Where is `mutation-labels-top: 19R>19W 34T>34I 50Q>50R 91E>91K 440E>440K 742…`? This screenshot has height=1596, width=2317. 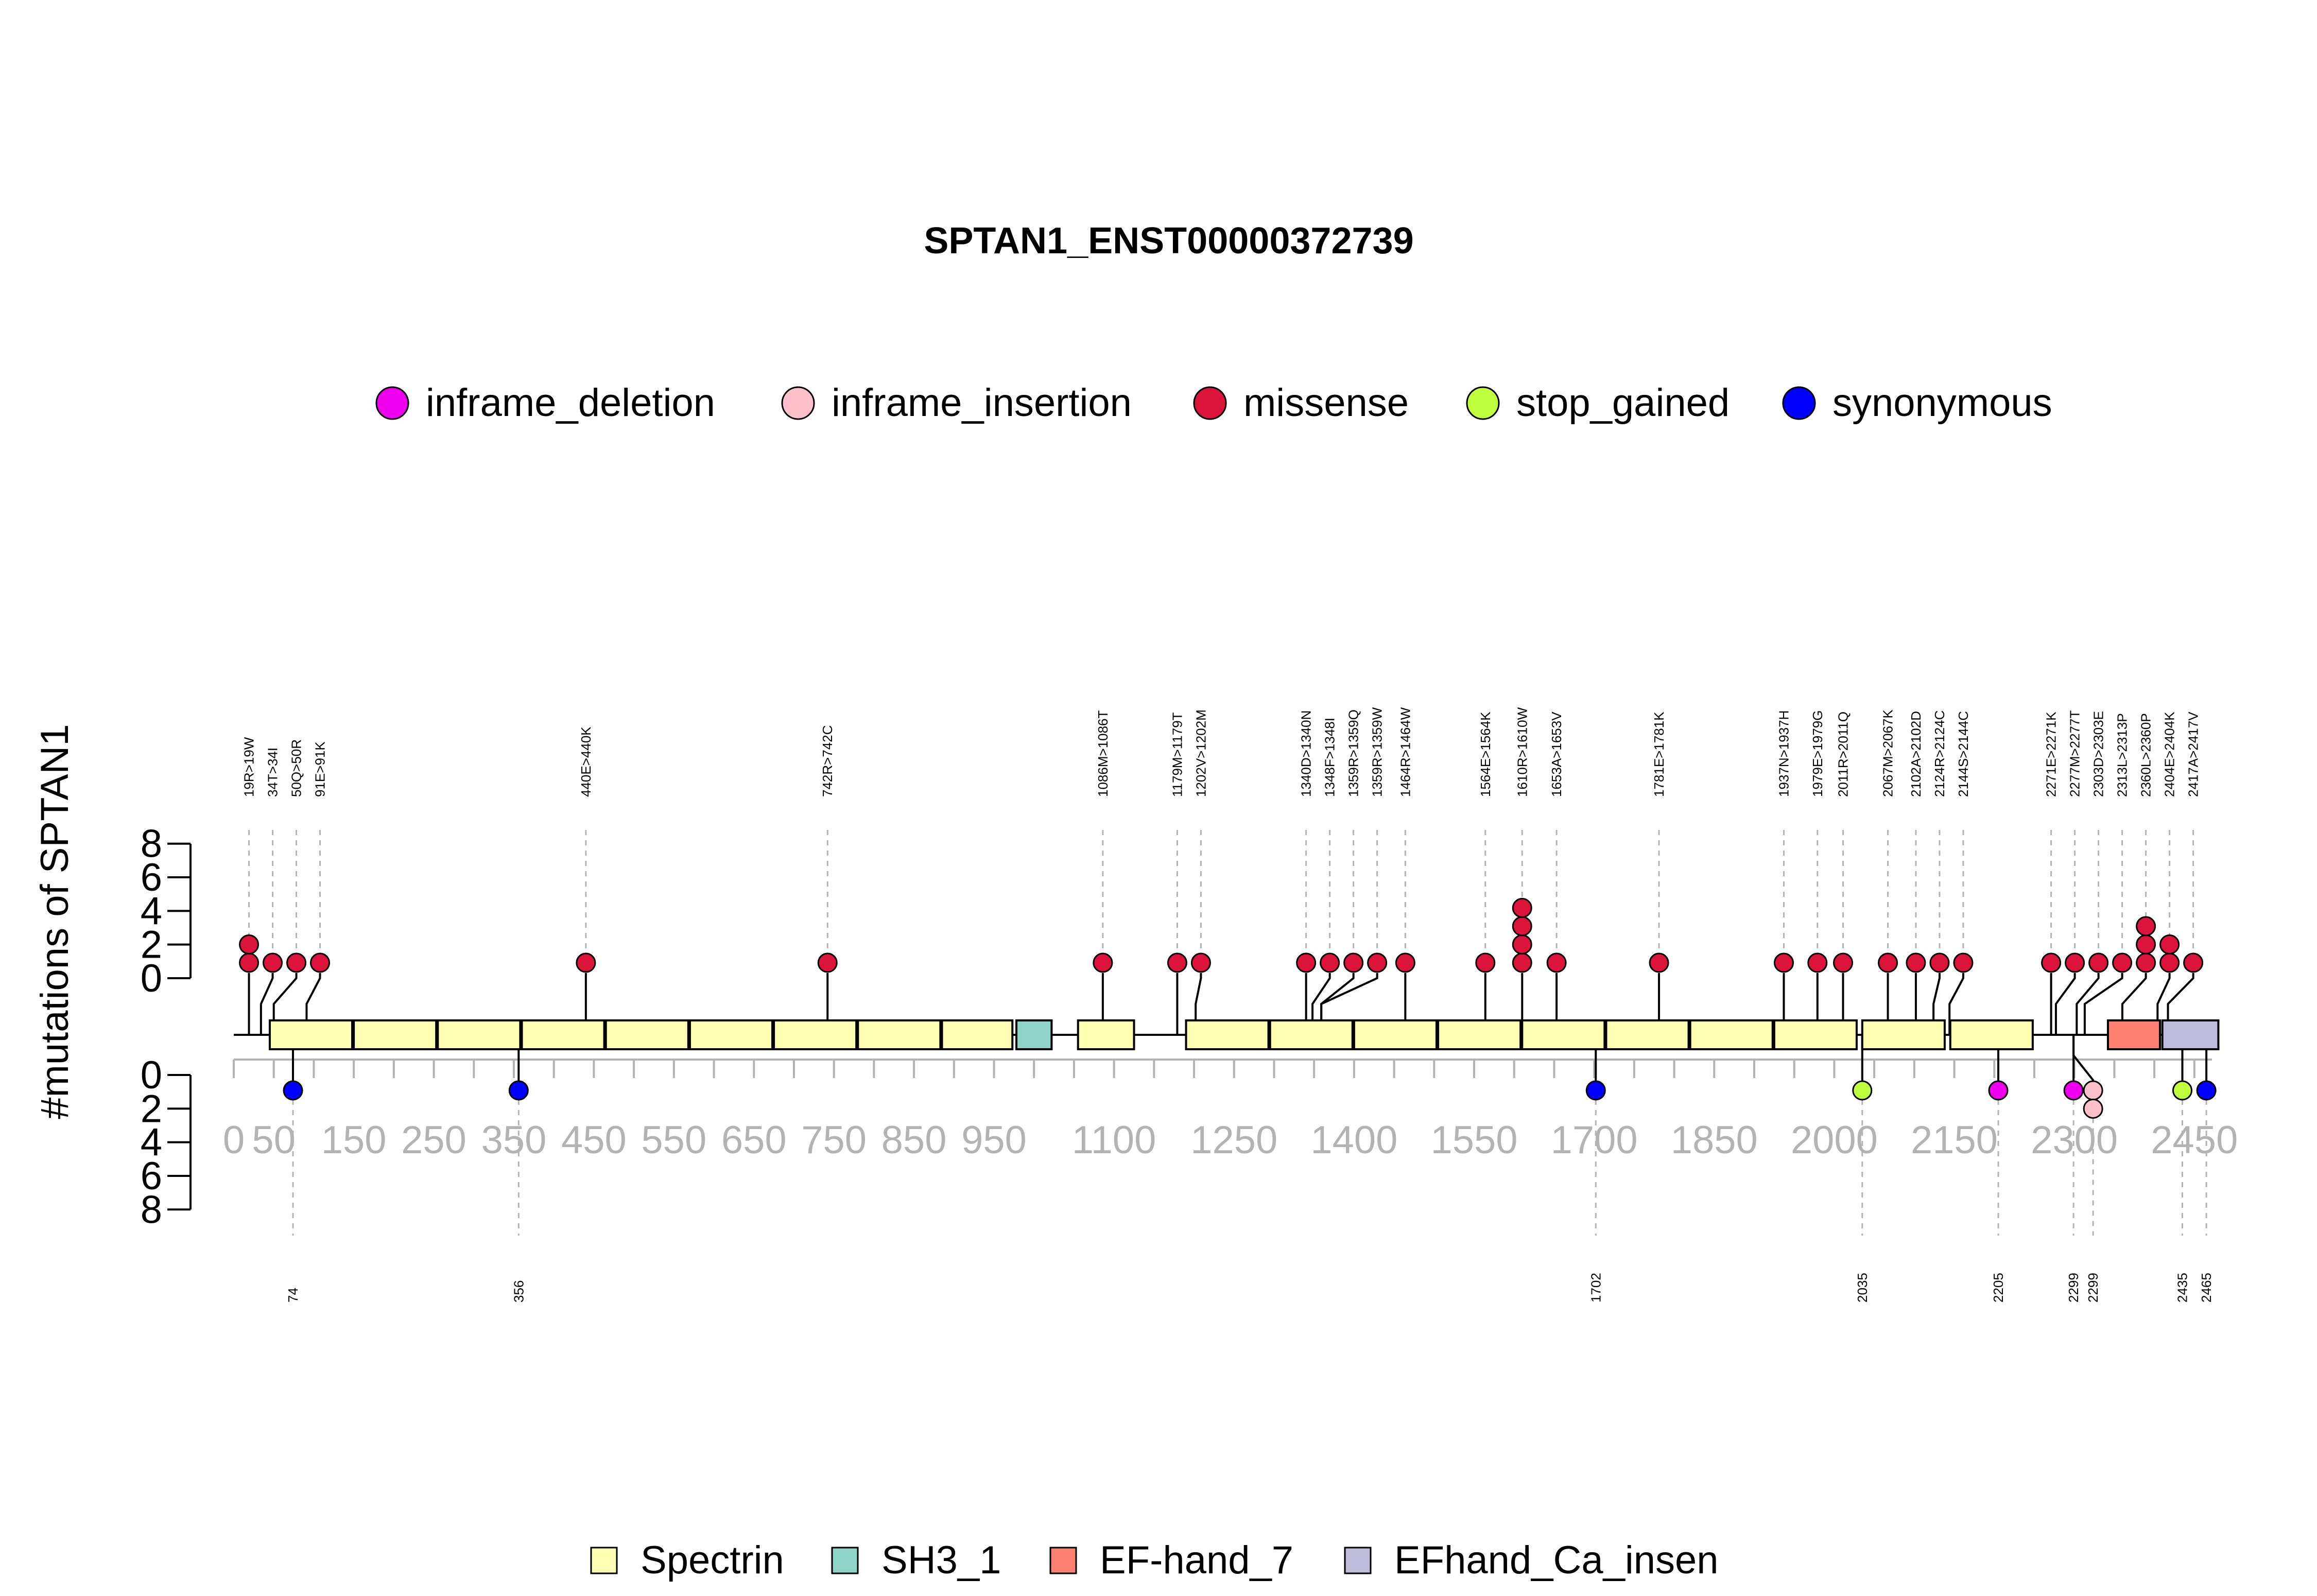
mutation-labels-top: 19R>19W 34T>34I 50Q>50R 91E>91K 440E>440K 742… is located at coordinates (1221, 752).